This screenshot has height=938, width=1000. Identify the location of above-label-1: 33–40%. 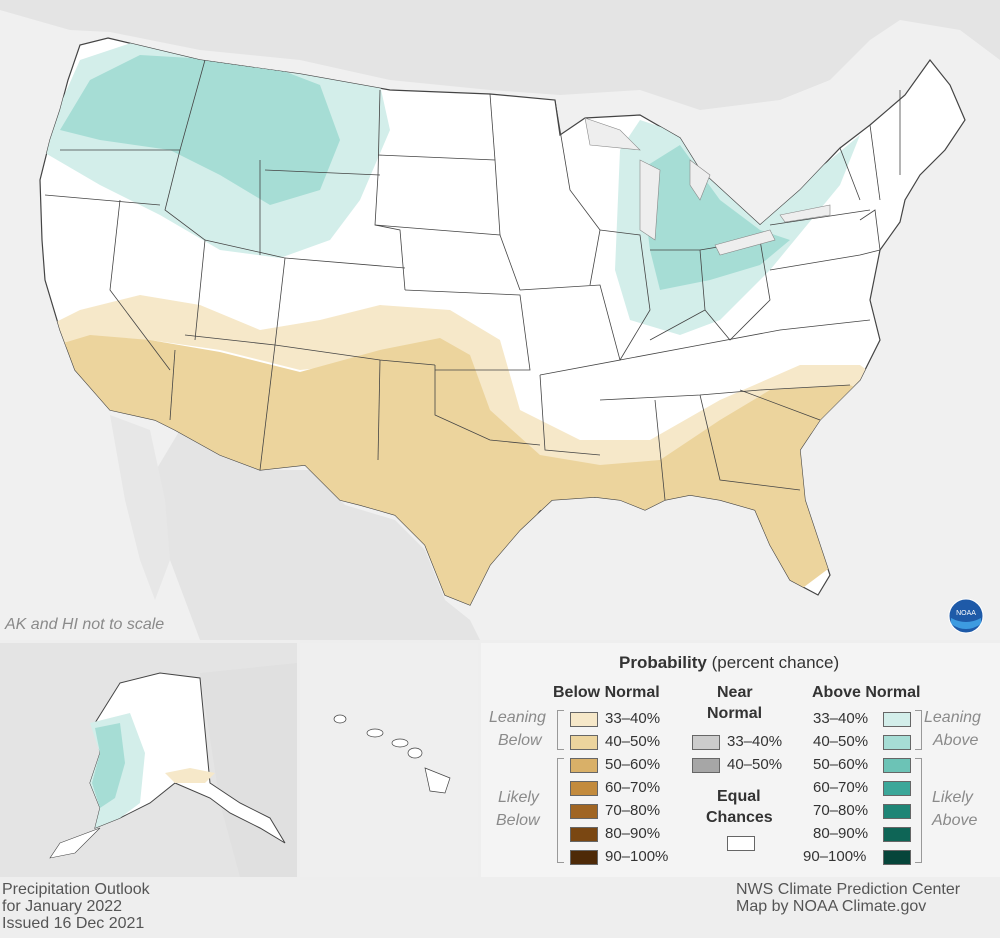
(841, 718).